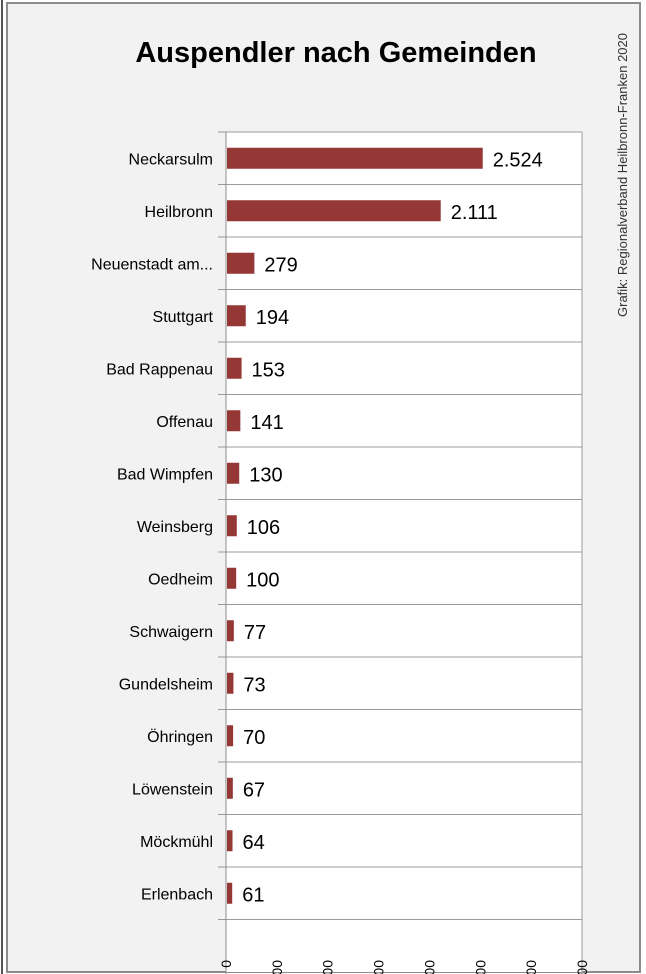 Image resolution: width=646 pixels, height=974 pixels. I want to click on value-label: 106, so click(263, 528).